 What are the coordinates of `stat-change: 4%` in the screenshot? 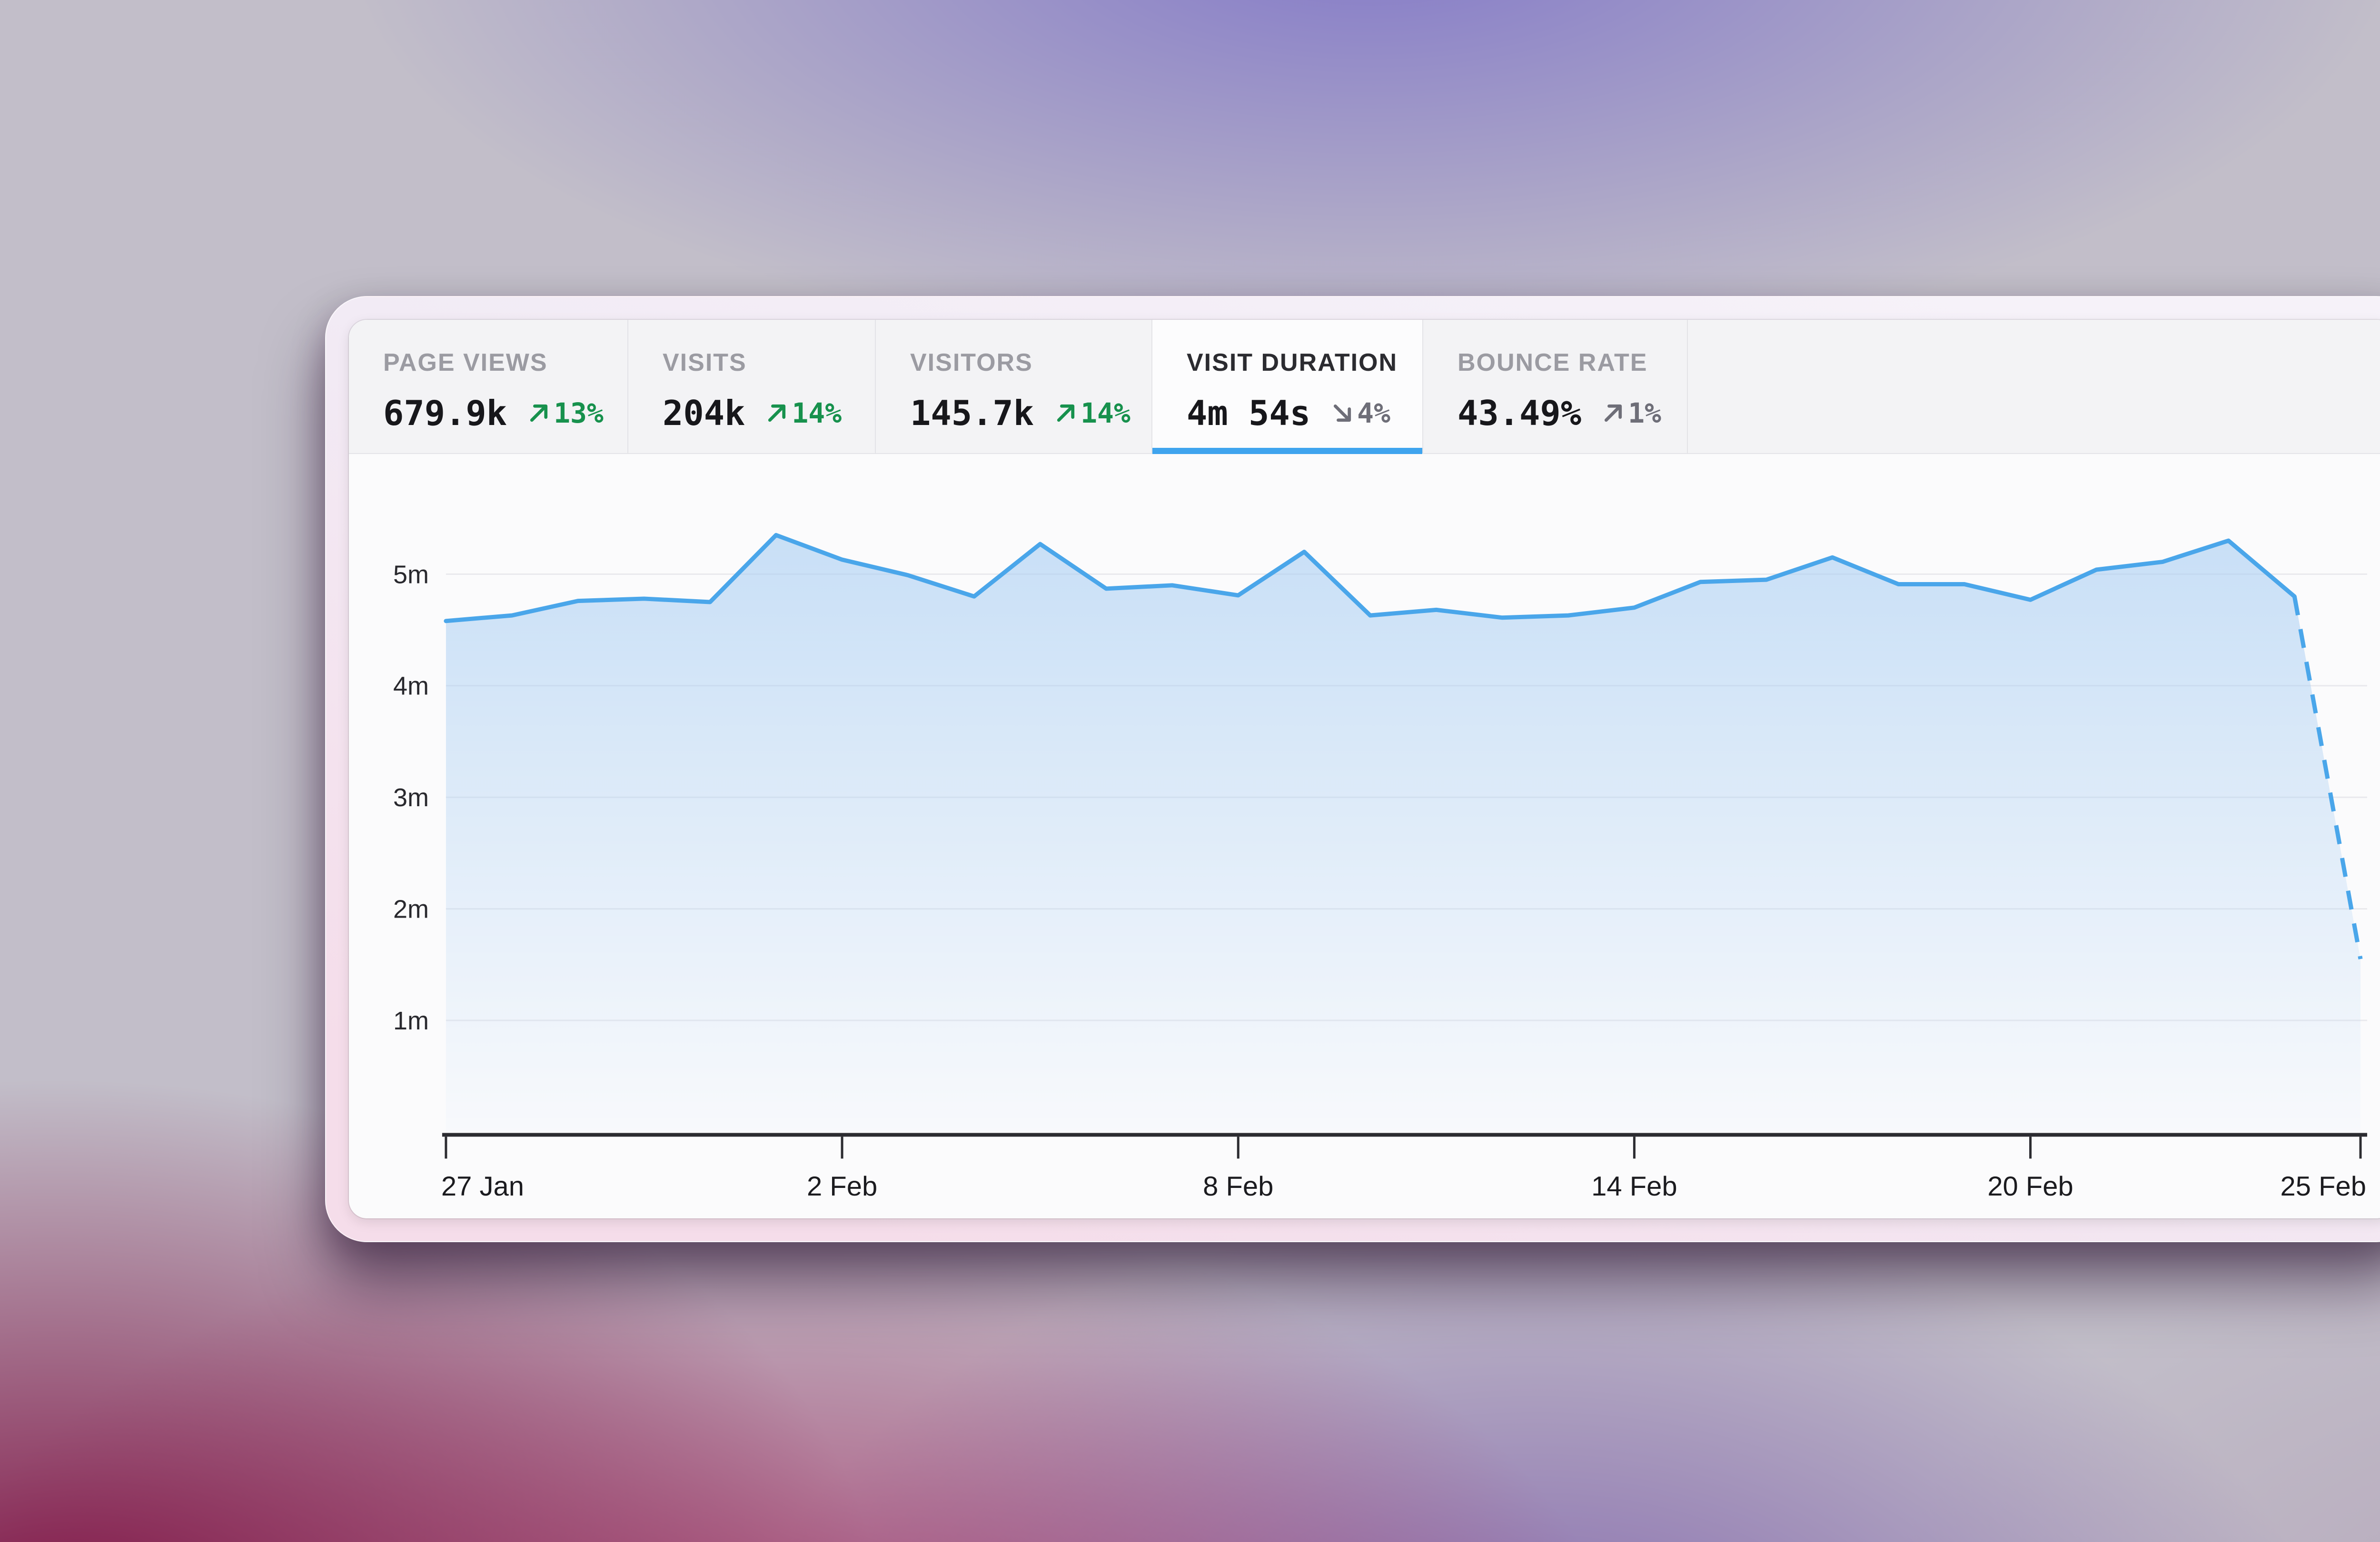 It's located at (1373, 413).